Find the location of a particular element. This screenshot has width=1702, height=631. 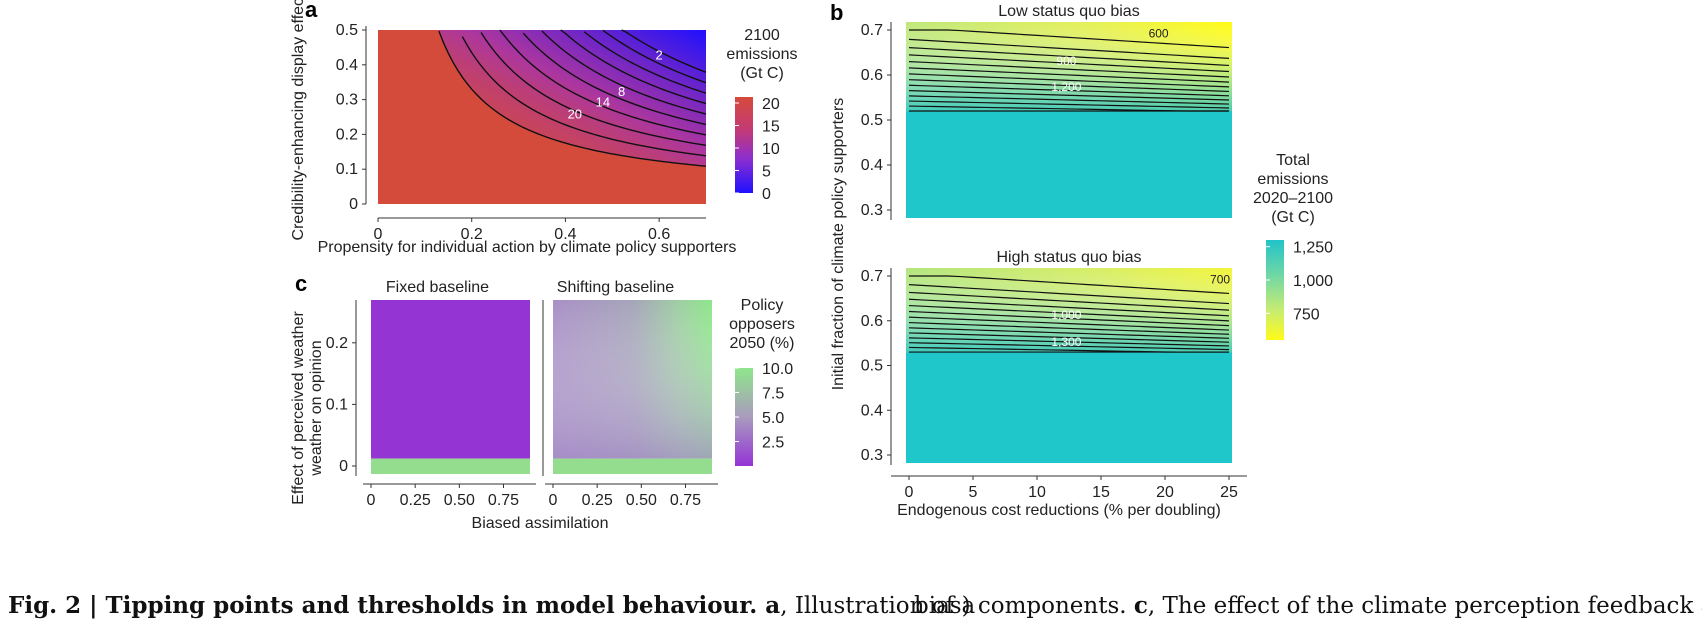

panel-a-colorbar-label: 10 is located at coordinates (771, 149).